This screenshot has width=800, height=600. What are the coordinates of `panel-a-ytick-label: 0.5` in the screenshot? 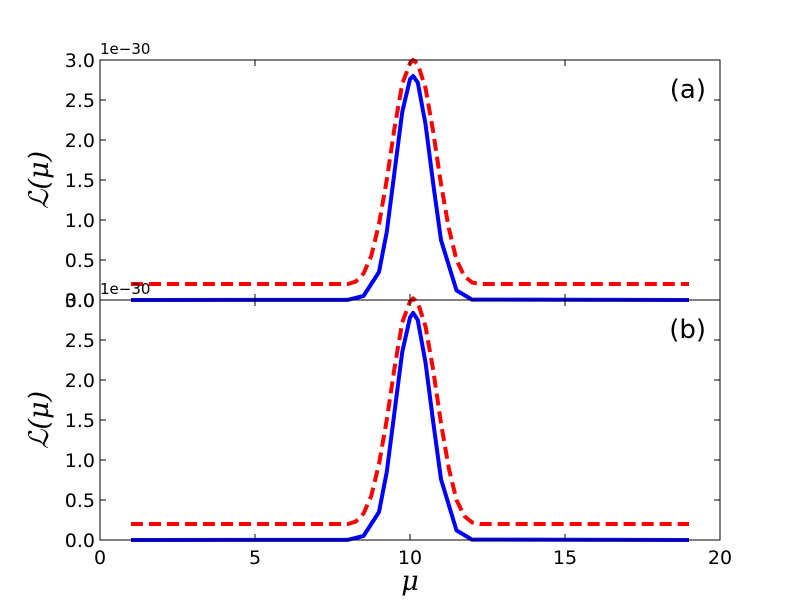 It's located at (80, 261).